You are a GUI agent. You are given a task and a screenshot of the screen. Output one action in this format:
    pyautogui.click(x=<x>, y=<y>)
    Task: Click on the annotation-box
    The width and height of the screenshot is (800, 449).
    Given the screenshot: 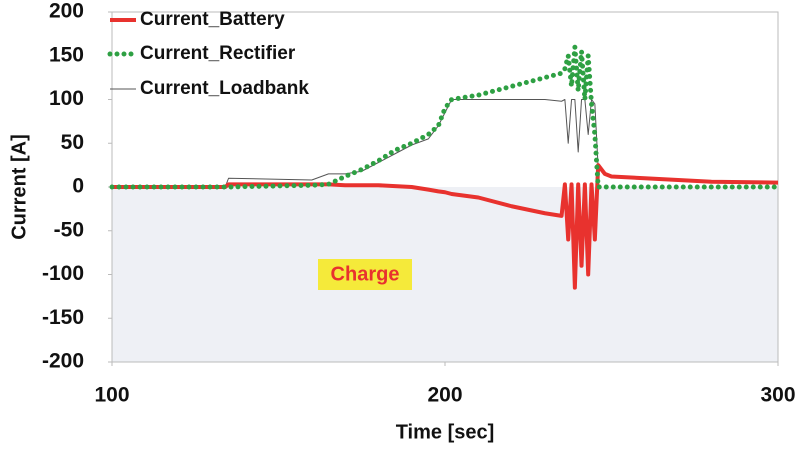 What is the action you would take?
    pyautogui.click(x=365, y=274)
    